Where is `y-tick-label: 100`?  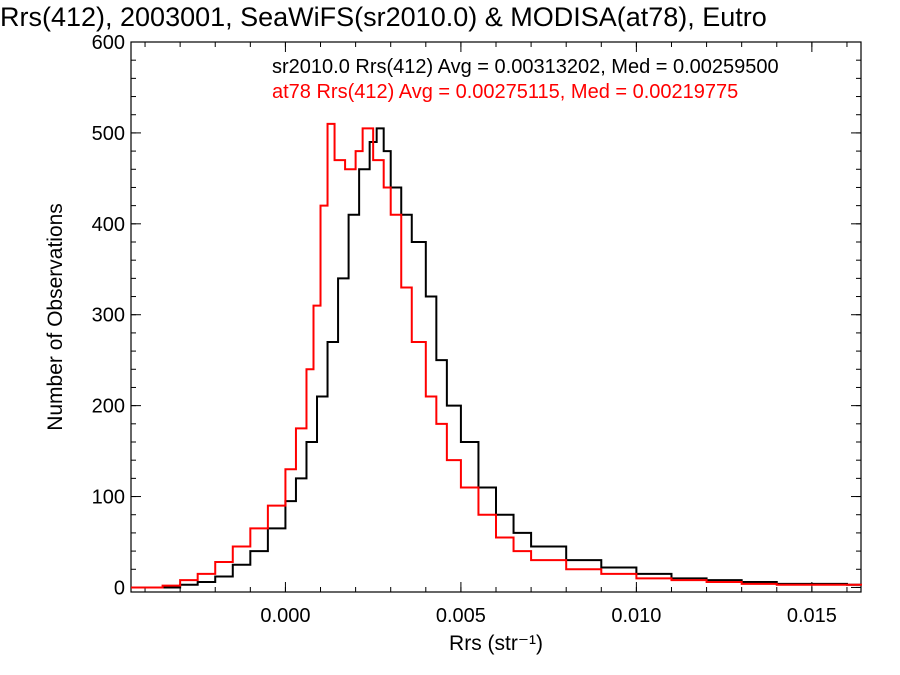 y-tick-label: 100 is located at coordinates (108, 498).